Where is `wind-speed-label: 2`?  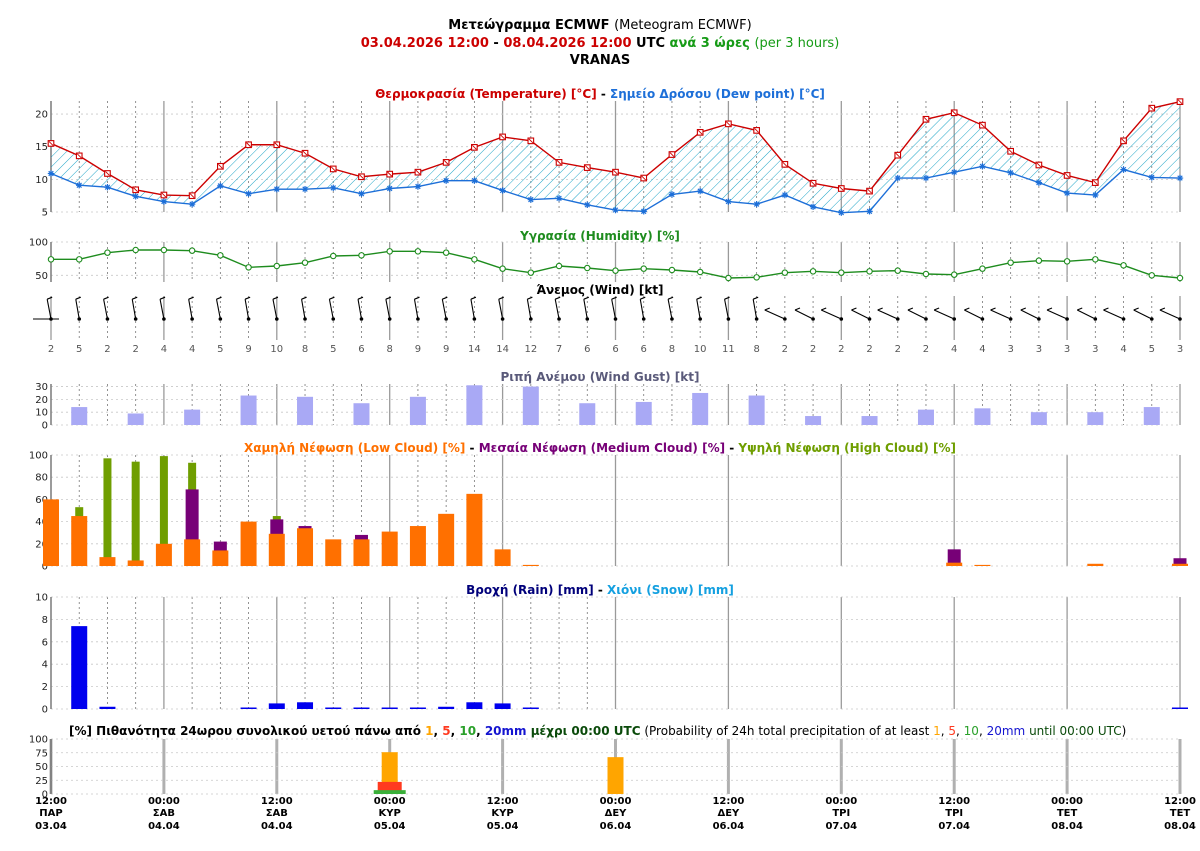 wind-speed-label: 2 is located at coordinates (841, 349).